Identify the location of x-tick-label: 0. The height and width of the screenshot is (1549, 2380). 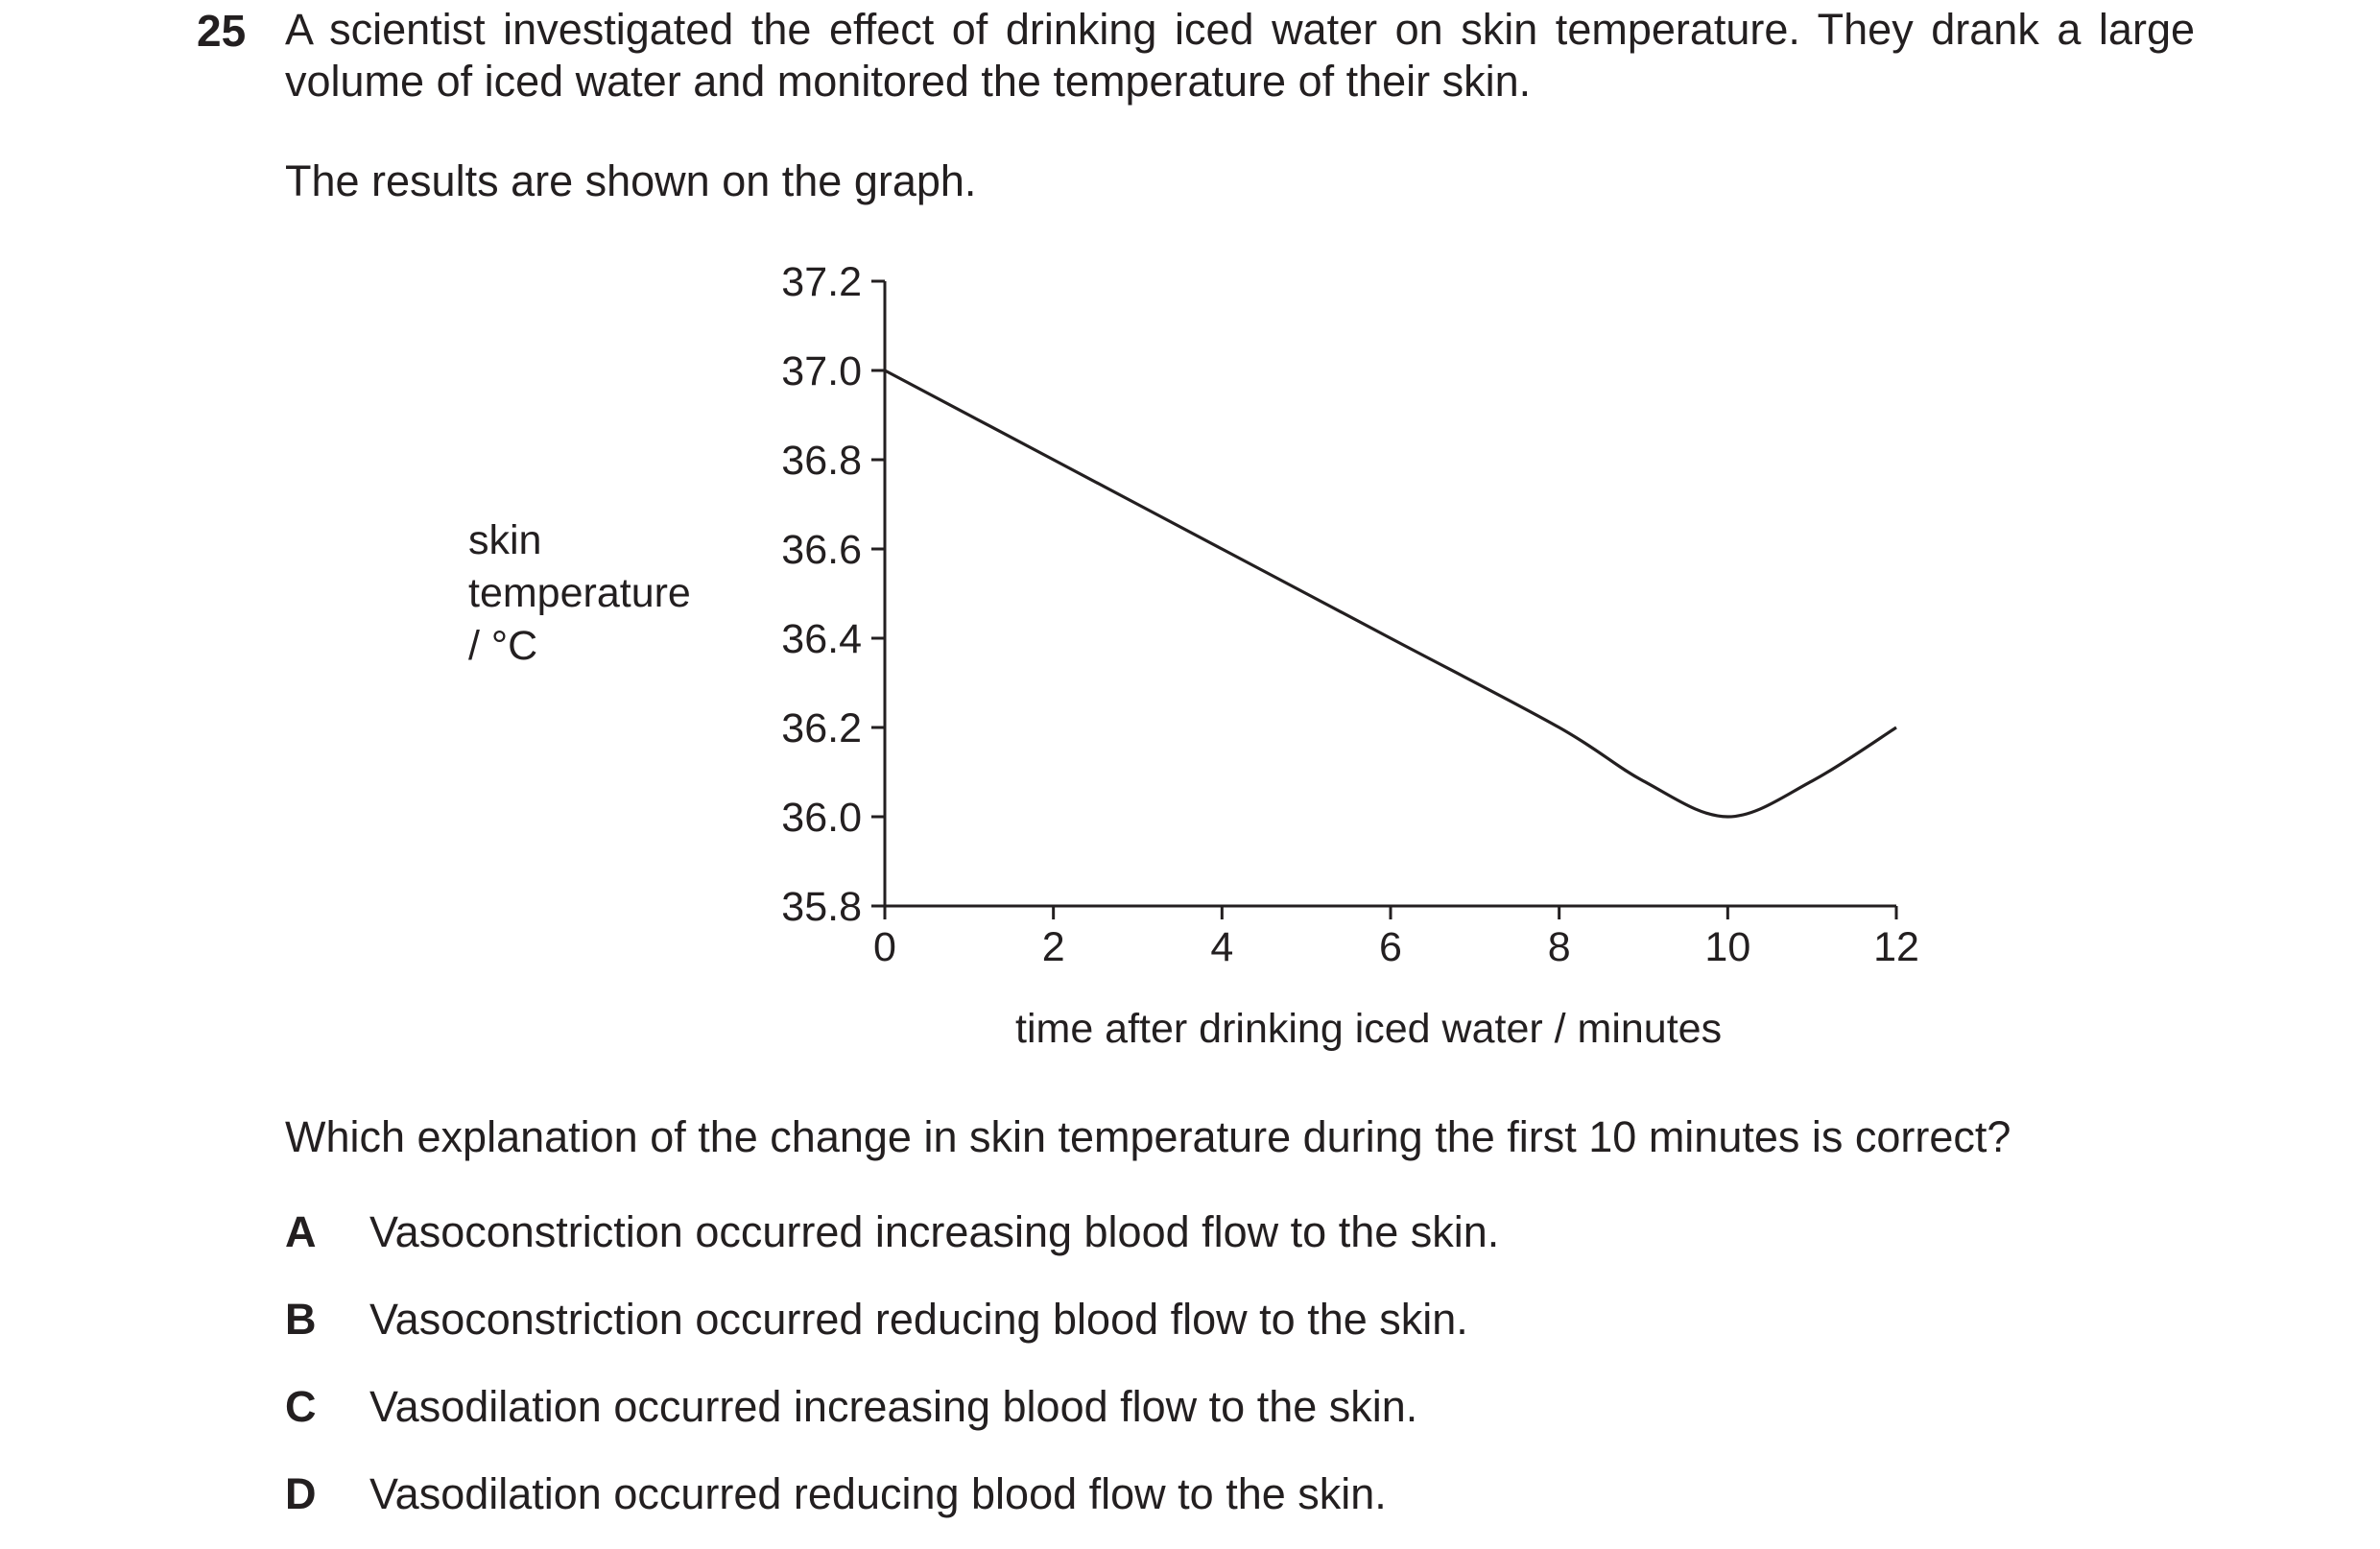
(885, 947).